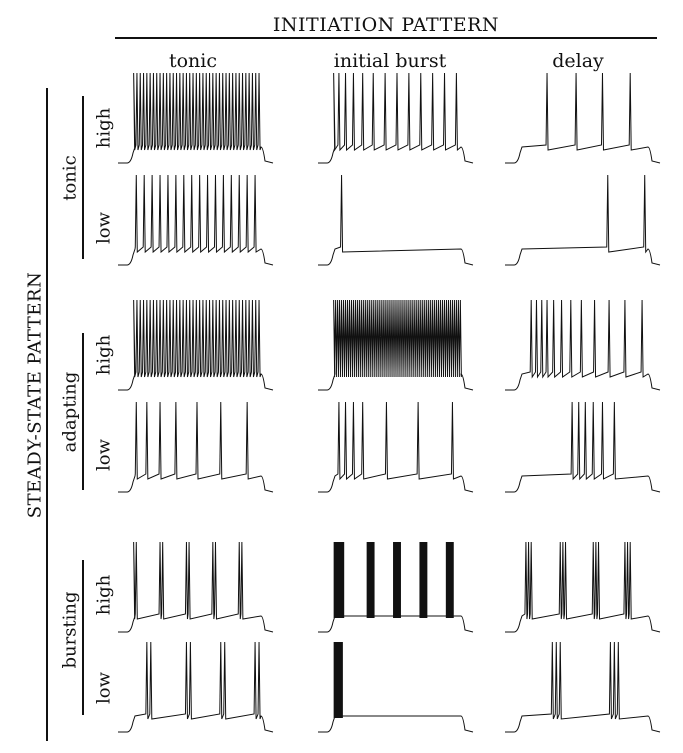  Describe the element at coordinates (196, 587) in the screenshot. I see `trace-bursting-high-tonic` at that location.